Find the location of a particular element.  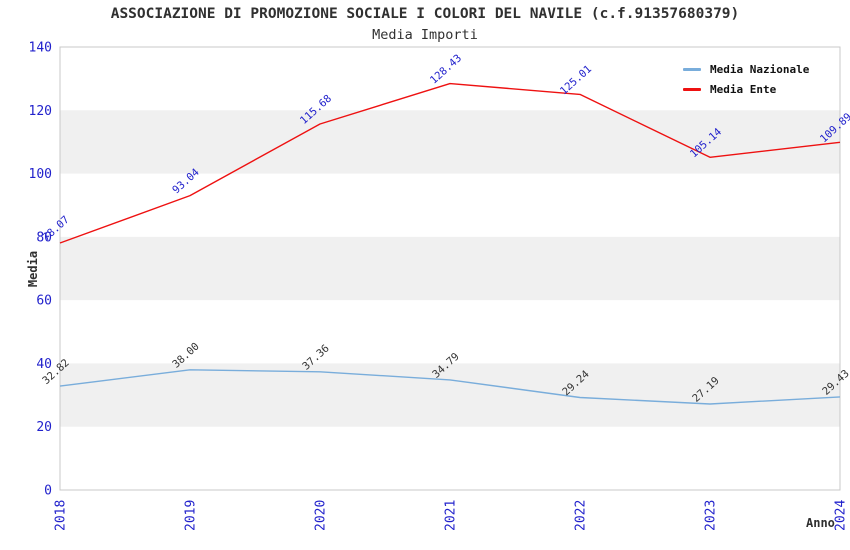

x-tick-label: 2024 is located at coordinates (841, 515).